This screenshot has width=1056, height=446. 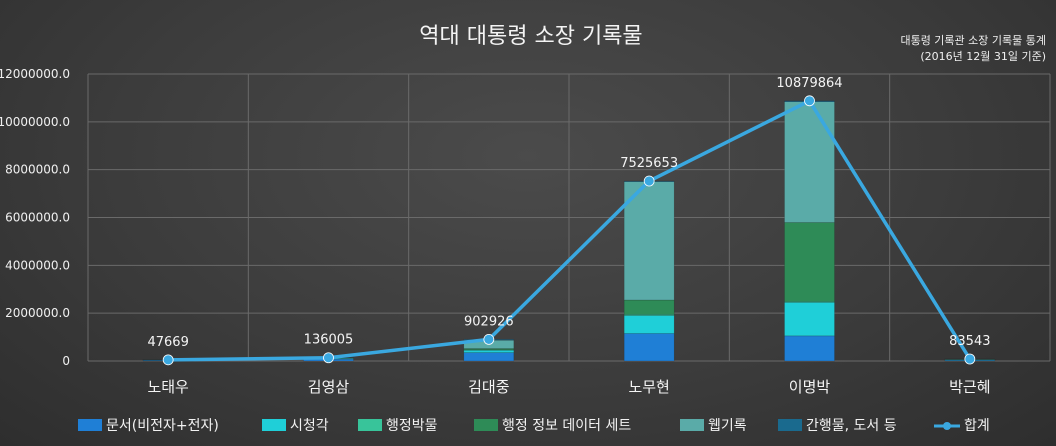 I want to click on legend-label: 문서(비전자+전자), so click(x=162, y=426).